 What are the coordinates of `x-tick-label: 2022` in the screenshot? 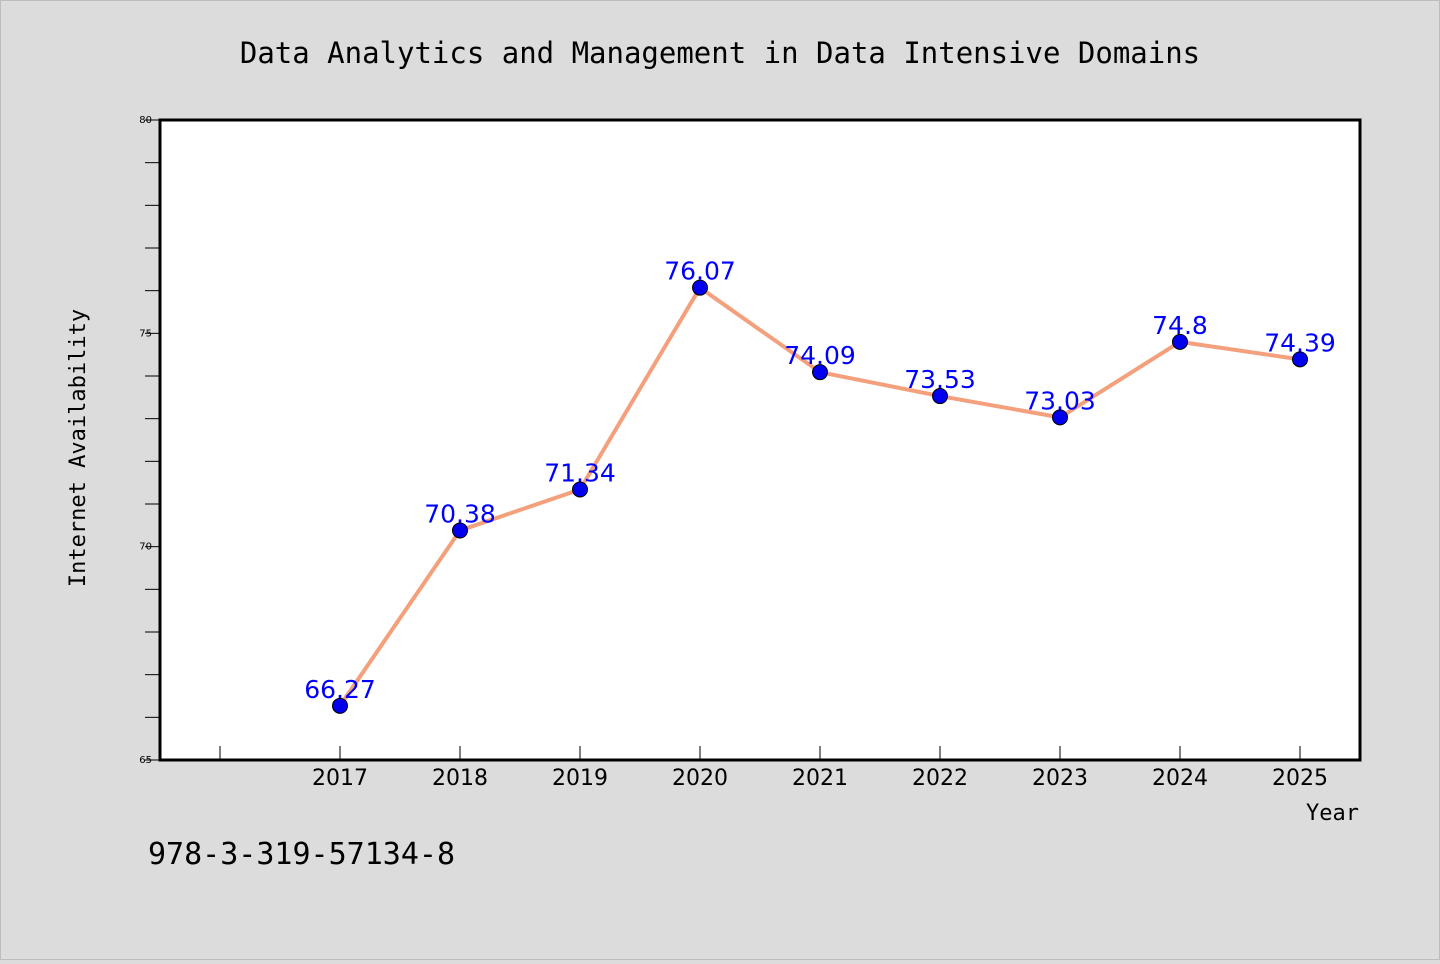 It's located at (940, 778).